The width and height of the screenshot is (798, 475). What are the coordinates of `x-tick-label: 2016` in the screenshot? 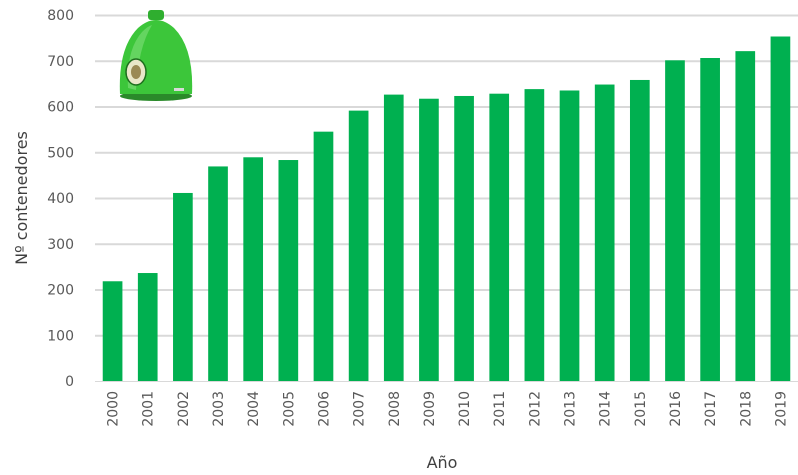 It's located at (676, 409).